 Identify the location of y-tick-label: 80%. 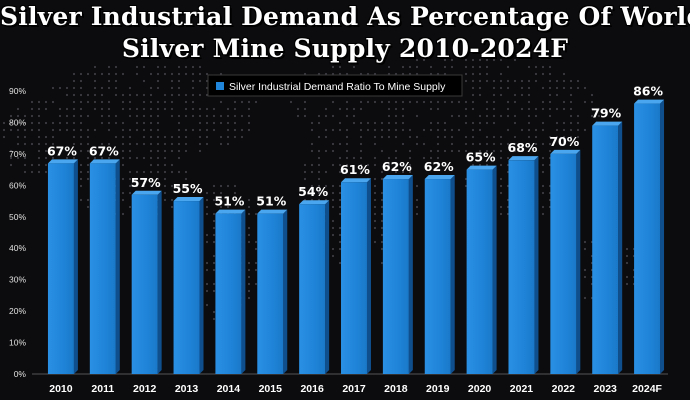
(17, 122).